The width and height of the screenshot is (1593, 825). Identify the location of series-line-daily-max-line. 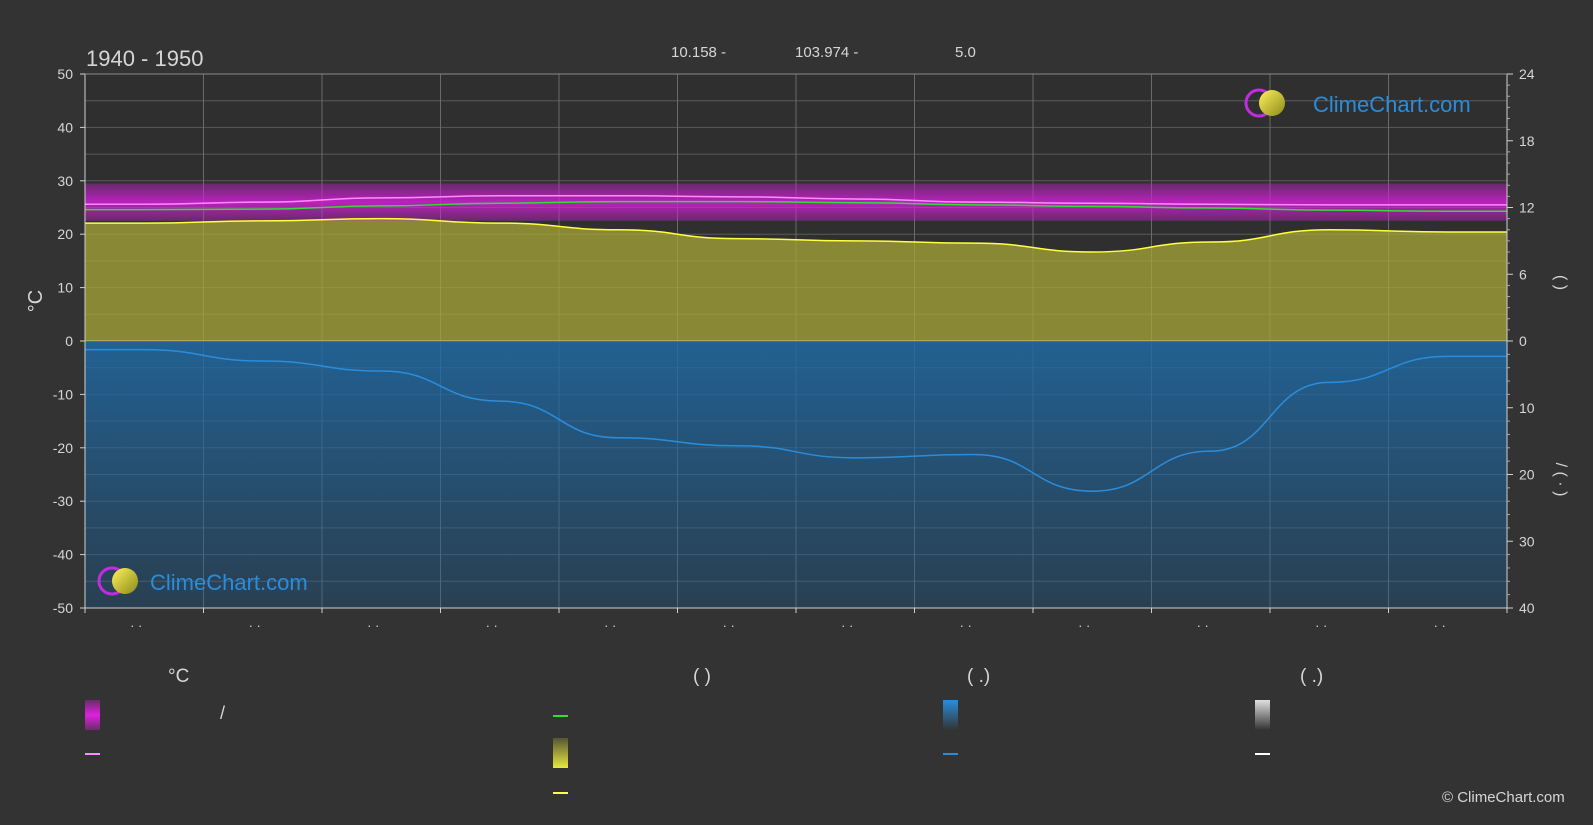
(795, 200).